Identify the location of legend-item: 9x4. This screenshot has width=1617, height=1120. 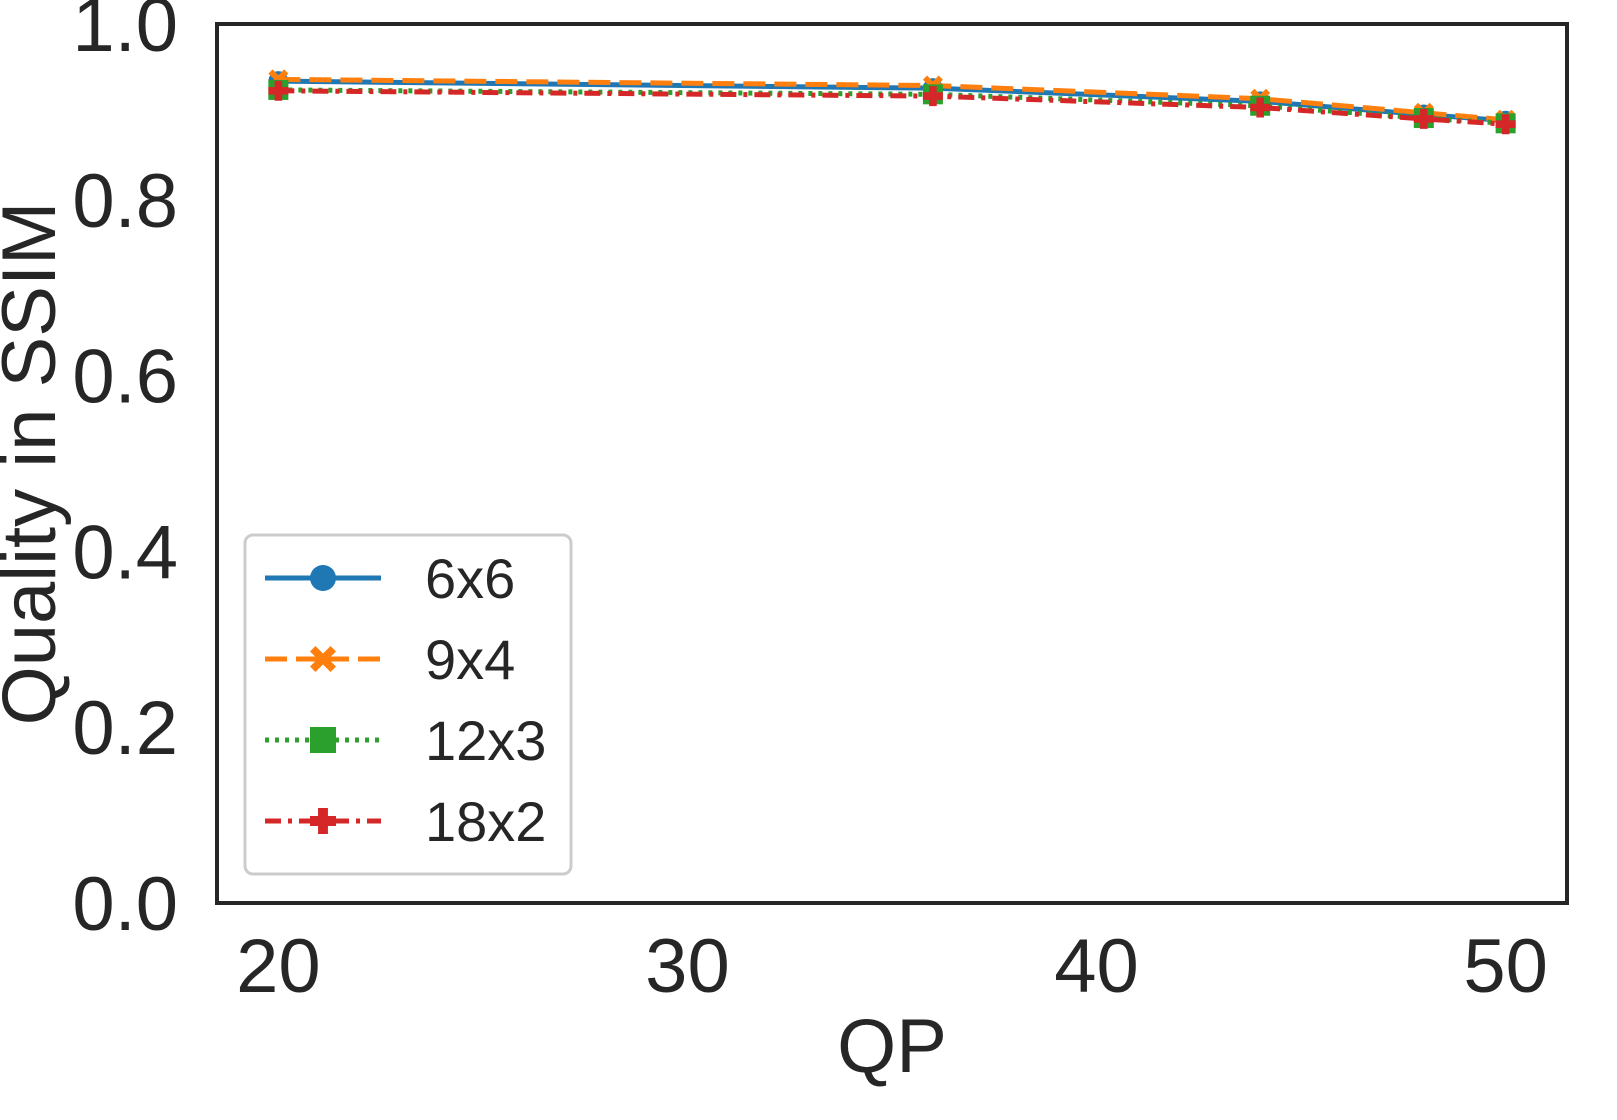
(390, 659).